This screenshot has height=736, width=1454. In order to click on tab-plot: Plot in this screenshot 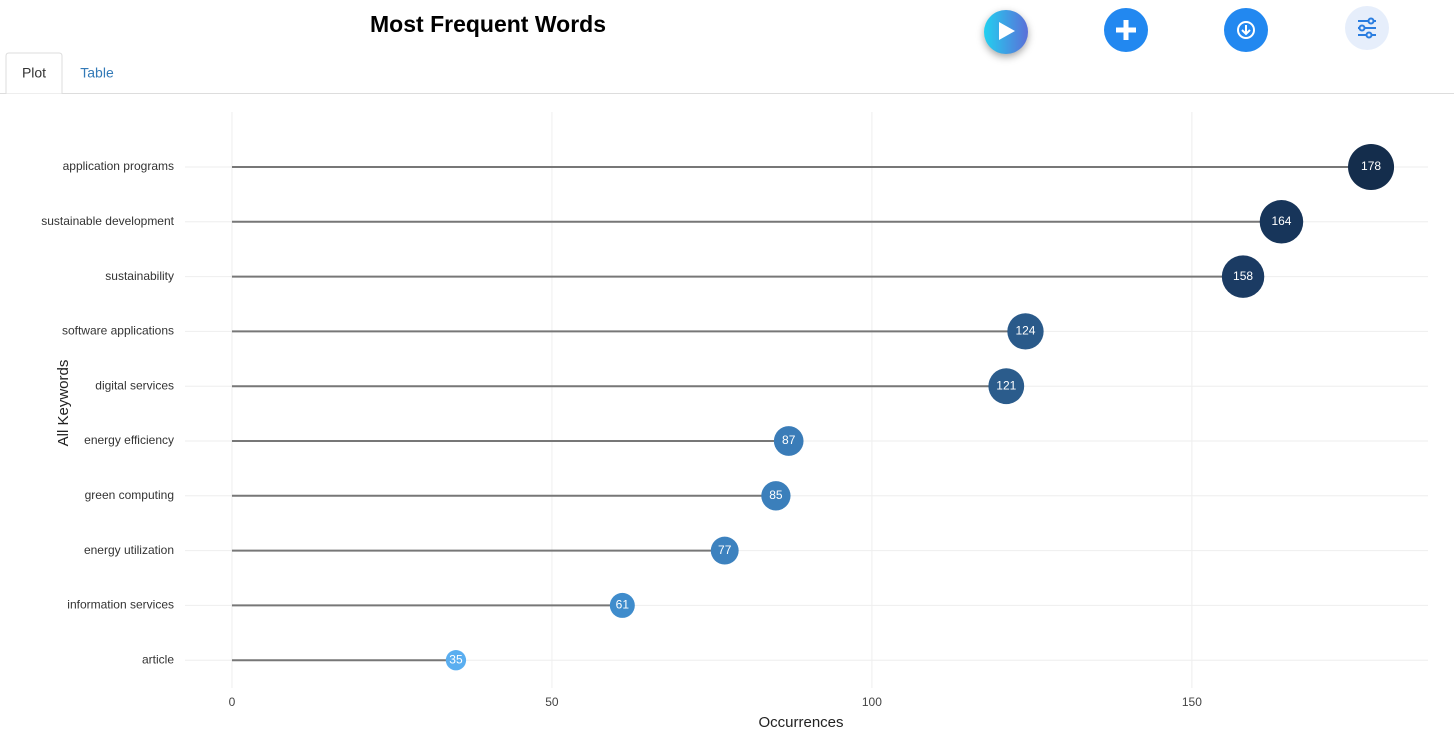, I will do `click(34, 73)`.